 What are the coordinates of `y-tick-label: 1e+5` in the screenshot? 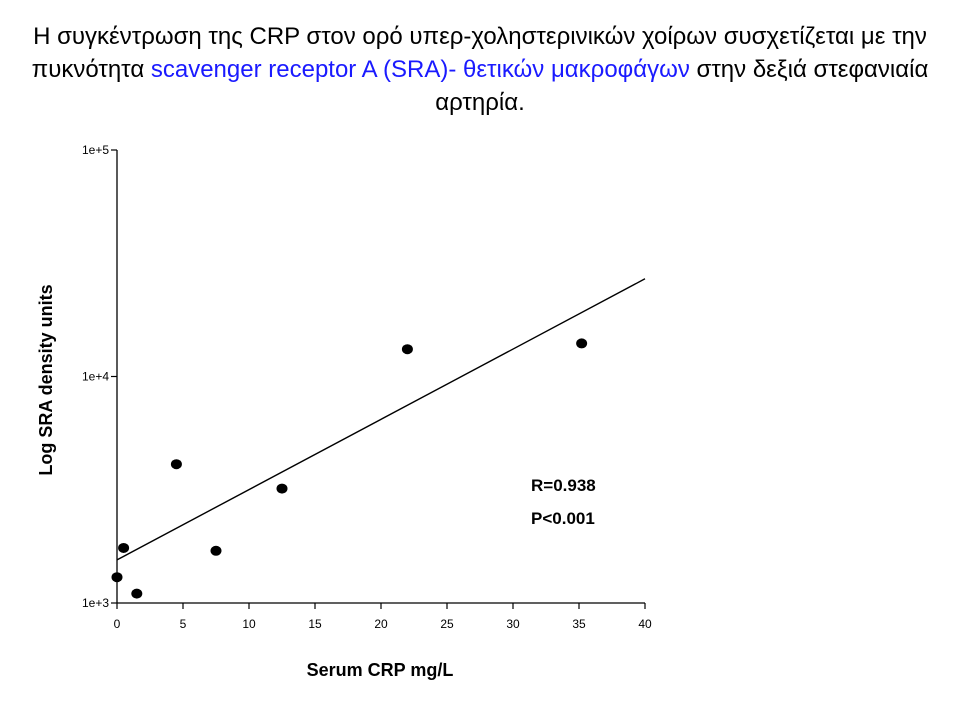 It's located at (95, 150).